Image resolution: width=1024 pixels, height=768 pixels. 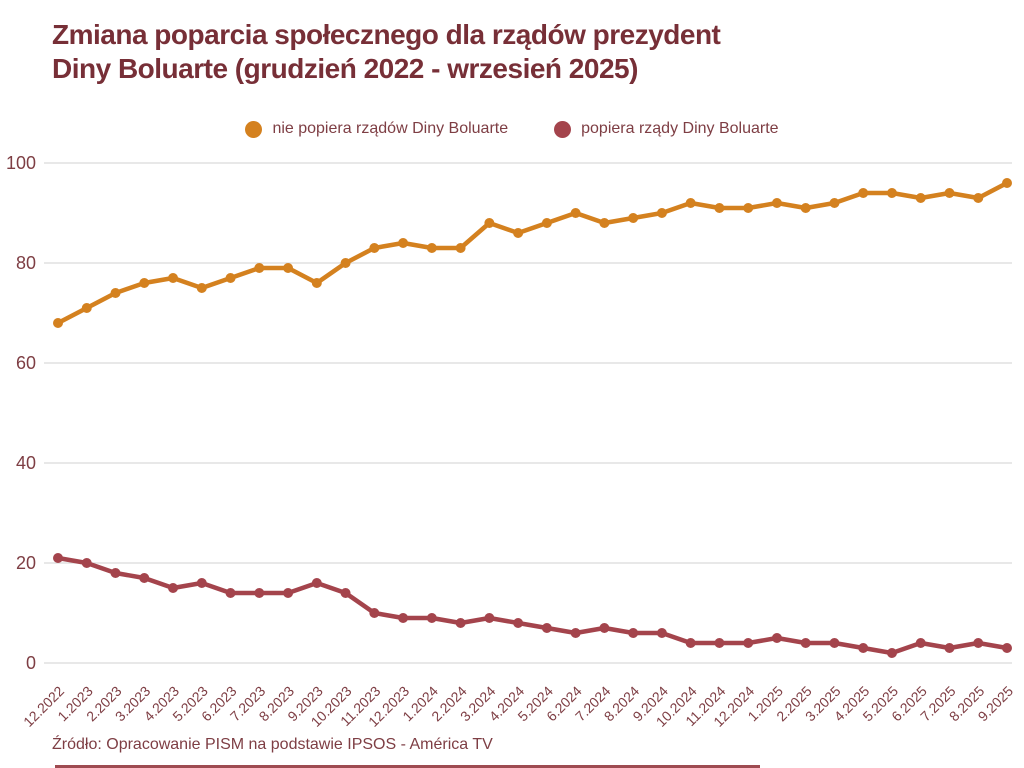 I want to click on legend-item-nie-popiera: nie popiera rządów Diny Boluarte, so click(x=376, y=129).